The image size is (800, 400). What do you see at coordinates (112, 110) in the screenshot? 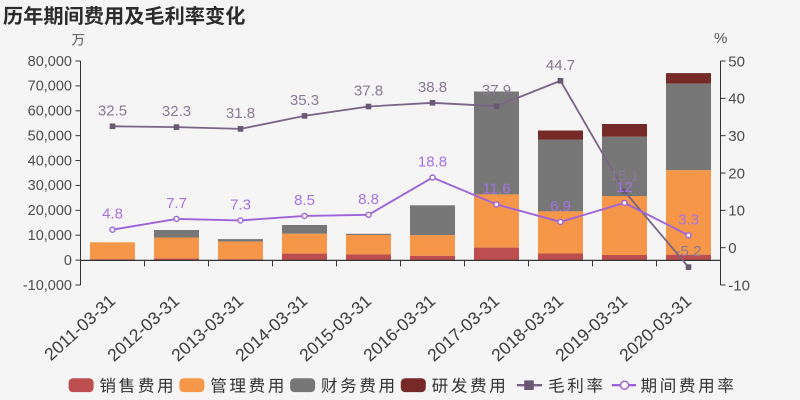
I see `svg-text: 32.5` at bounding box center [112, 110].